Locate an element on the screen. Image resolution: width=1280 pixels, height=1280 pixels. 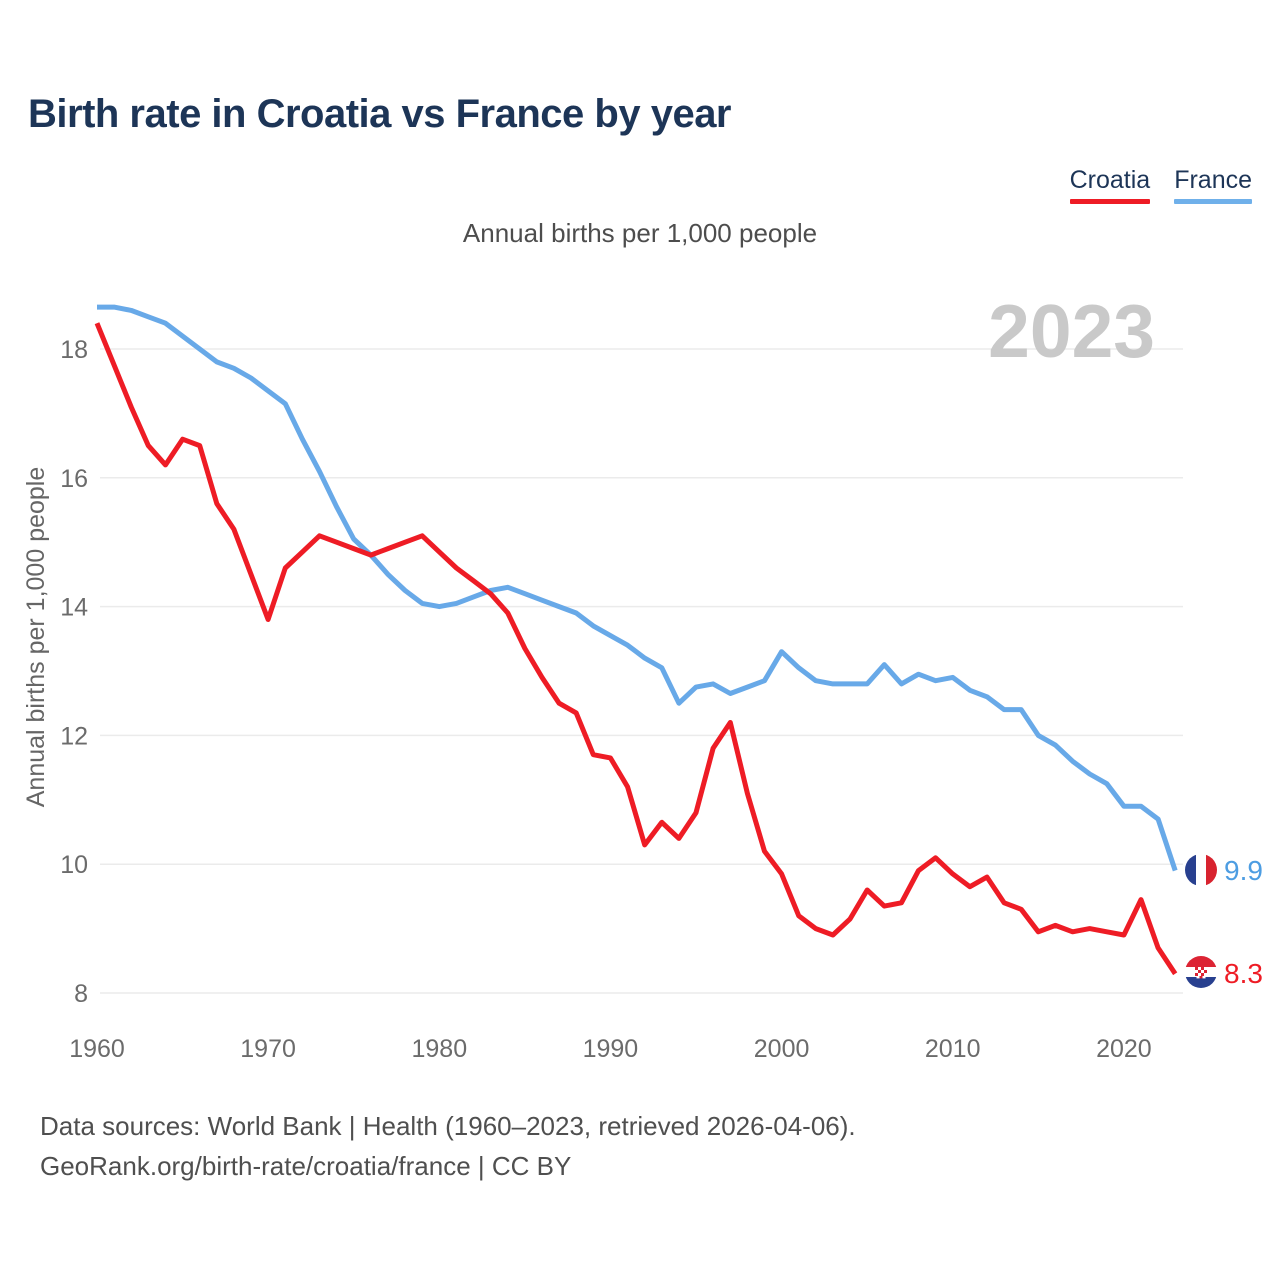
legend-item-france: France is located at coordinates (1213, 185).